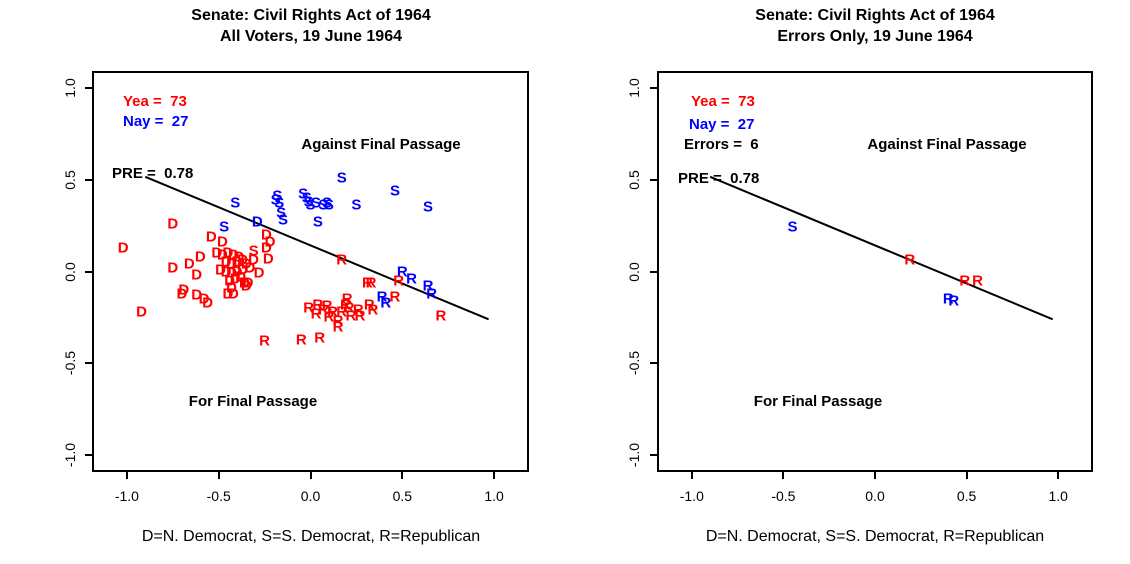 This screenshot has height=564, width=1130. I want to click on point-S-yea: S, so click(253, 251).